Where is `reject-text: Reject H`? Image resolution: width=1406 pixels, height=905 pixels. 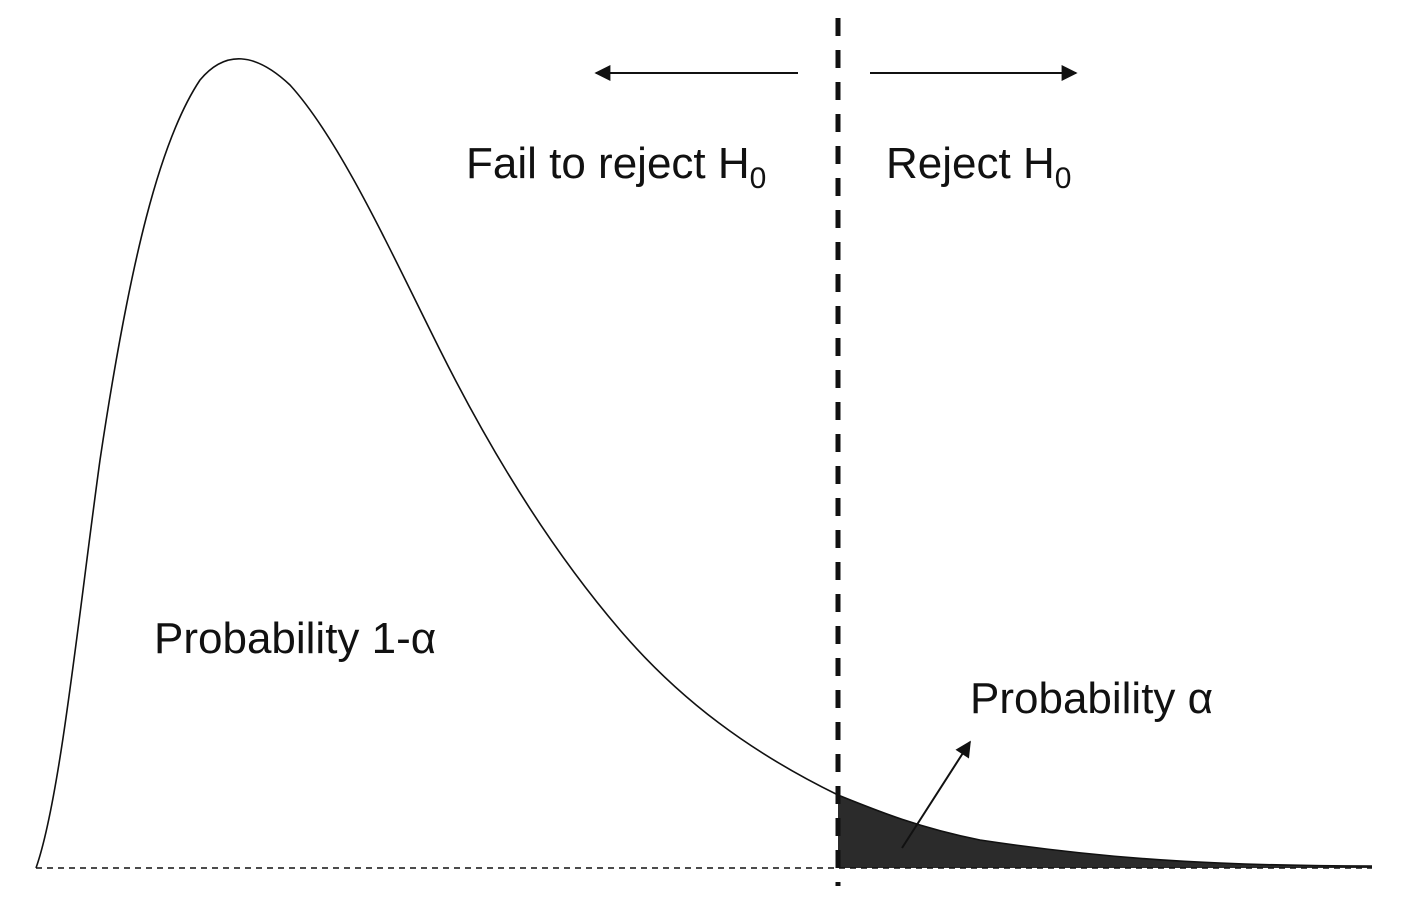
reject-text: Reject H is located at coordinates (970, 163).